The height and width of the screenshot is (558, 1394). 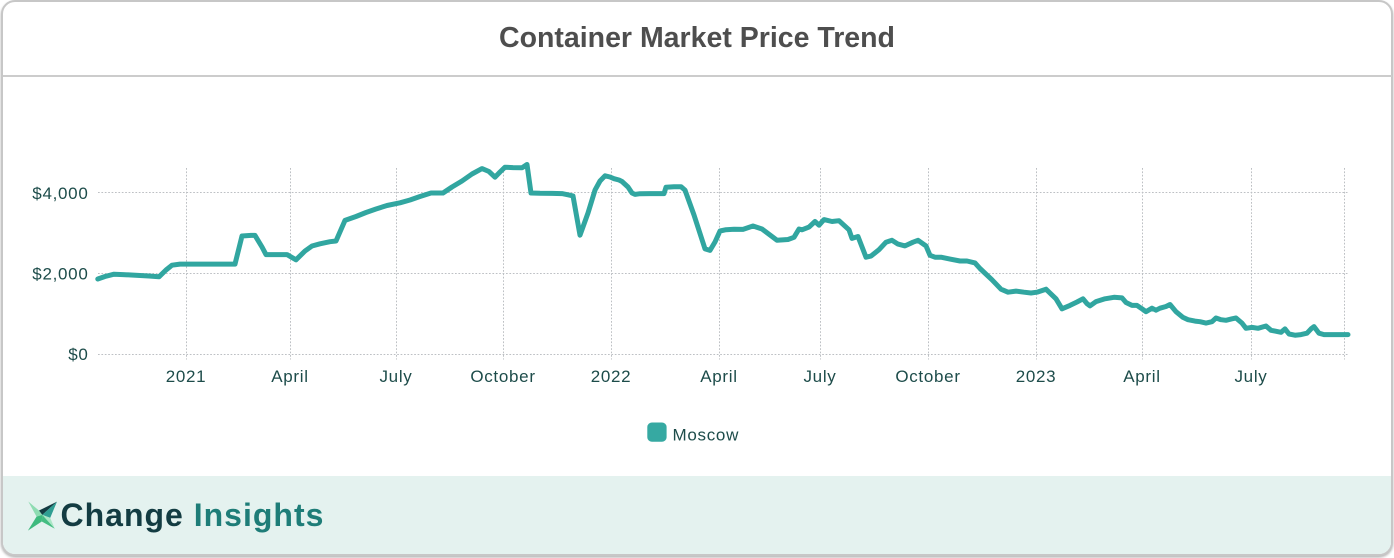 What do you see at coordinates (611, 376) in the screenshot?
I see `svg-text: 2022` at bounding box center [611, 376].